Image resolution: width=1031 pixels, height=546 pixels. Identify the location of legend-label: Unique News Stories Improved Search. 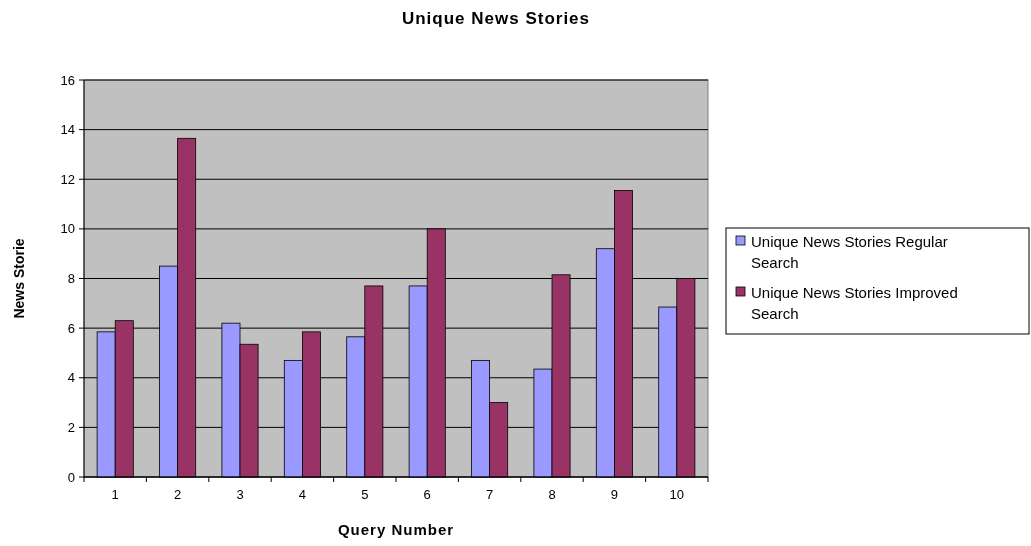
(854, 303).